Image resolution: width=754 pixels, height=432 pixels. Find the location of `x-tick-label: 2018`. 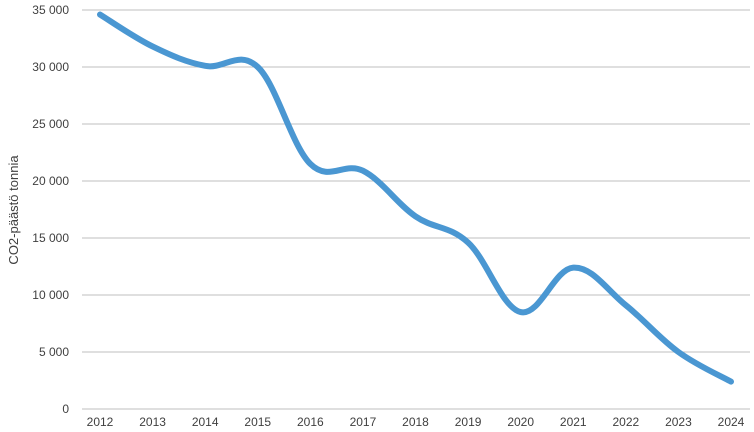

x-tick-label: 2018 is located at coordinates (415, 422).